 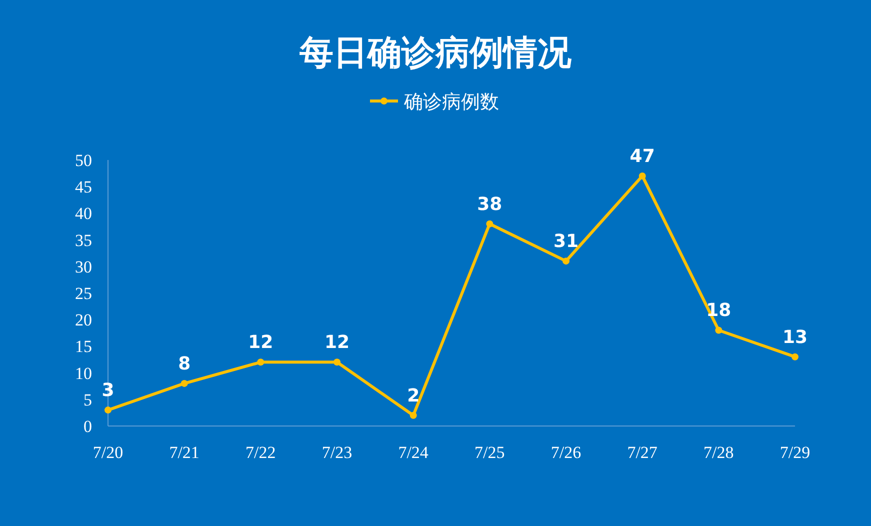 I want to click on chart-title: 每日确诊病例情况, so click(x=435, y=53).